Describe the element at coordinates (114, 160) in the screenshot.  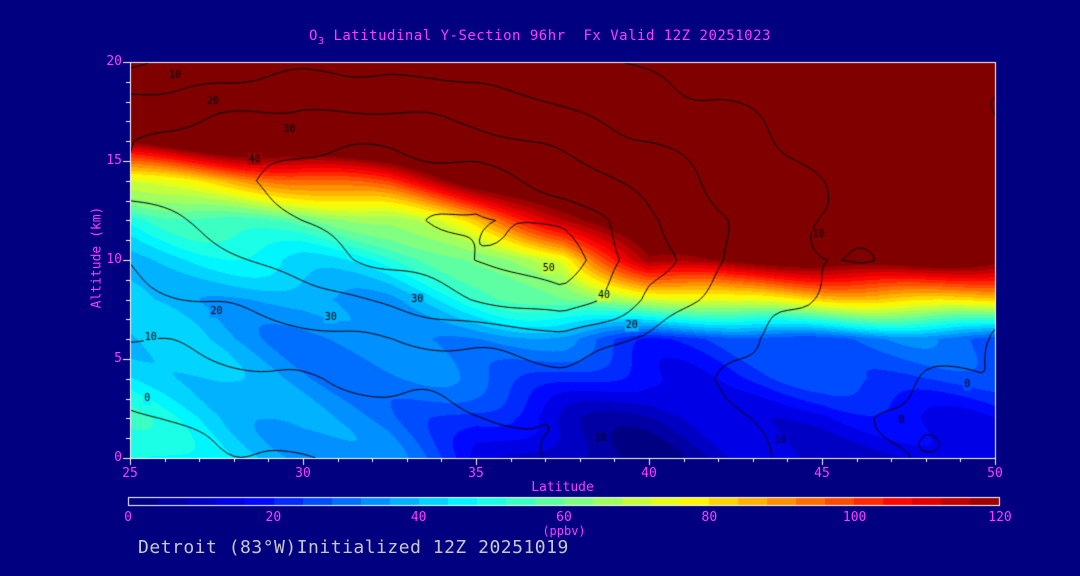
I see `y-tick-label: 15` at that location.